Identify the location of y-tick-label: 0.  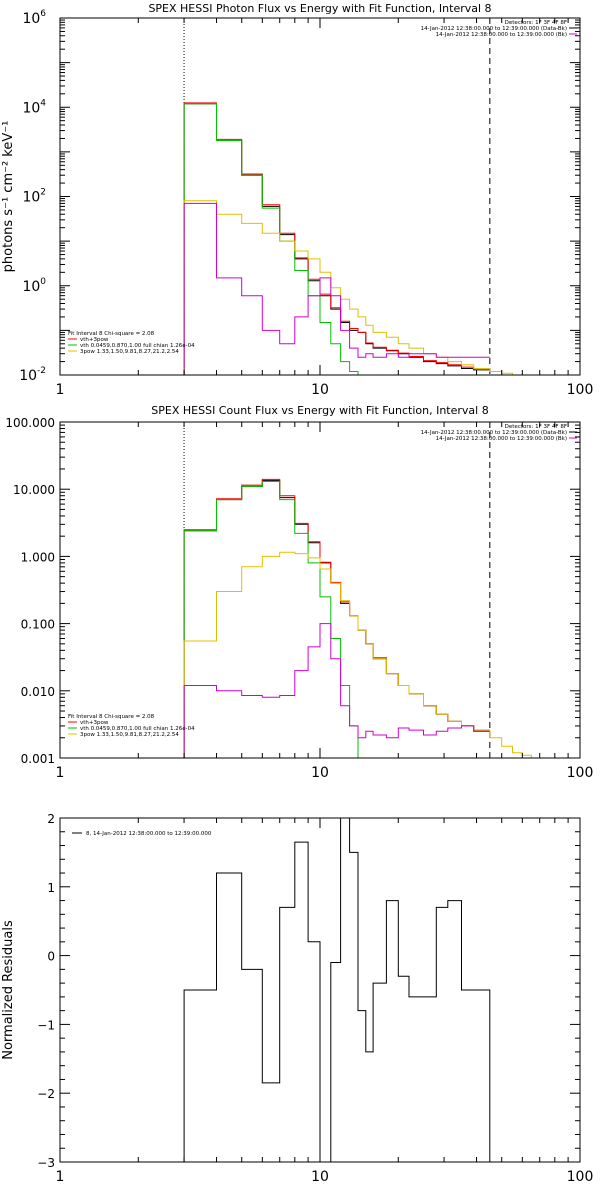
(51, 957).